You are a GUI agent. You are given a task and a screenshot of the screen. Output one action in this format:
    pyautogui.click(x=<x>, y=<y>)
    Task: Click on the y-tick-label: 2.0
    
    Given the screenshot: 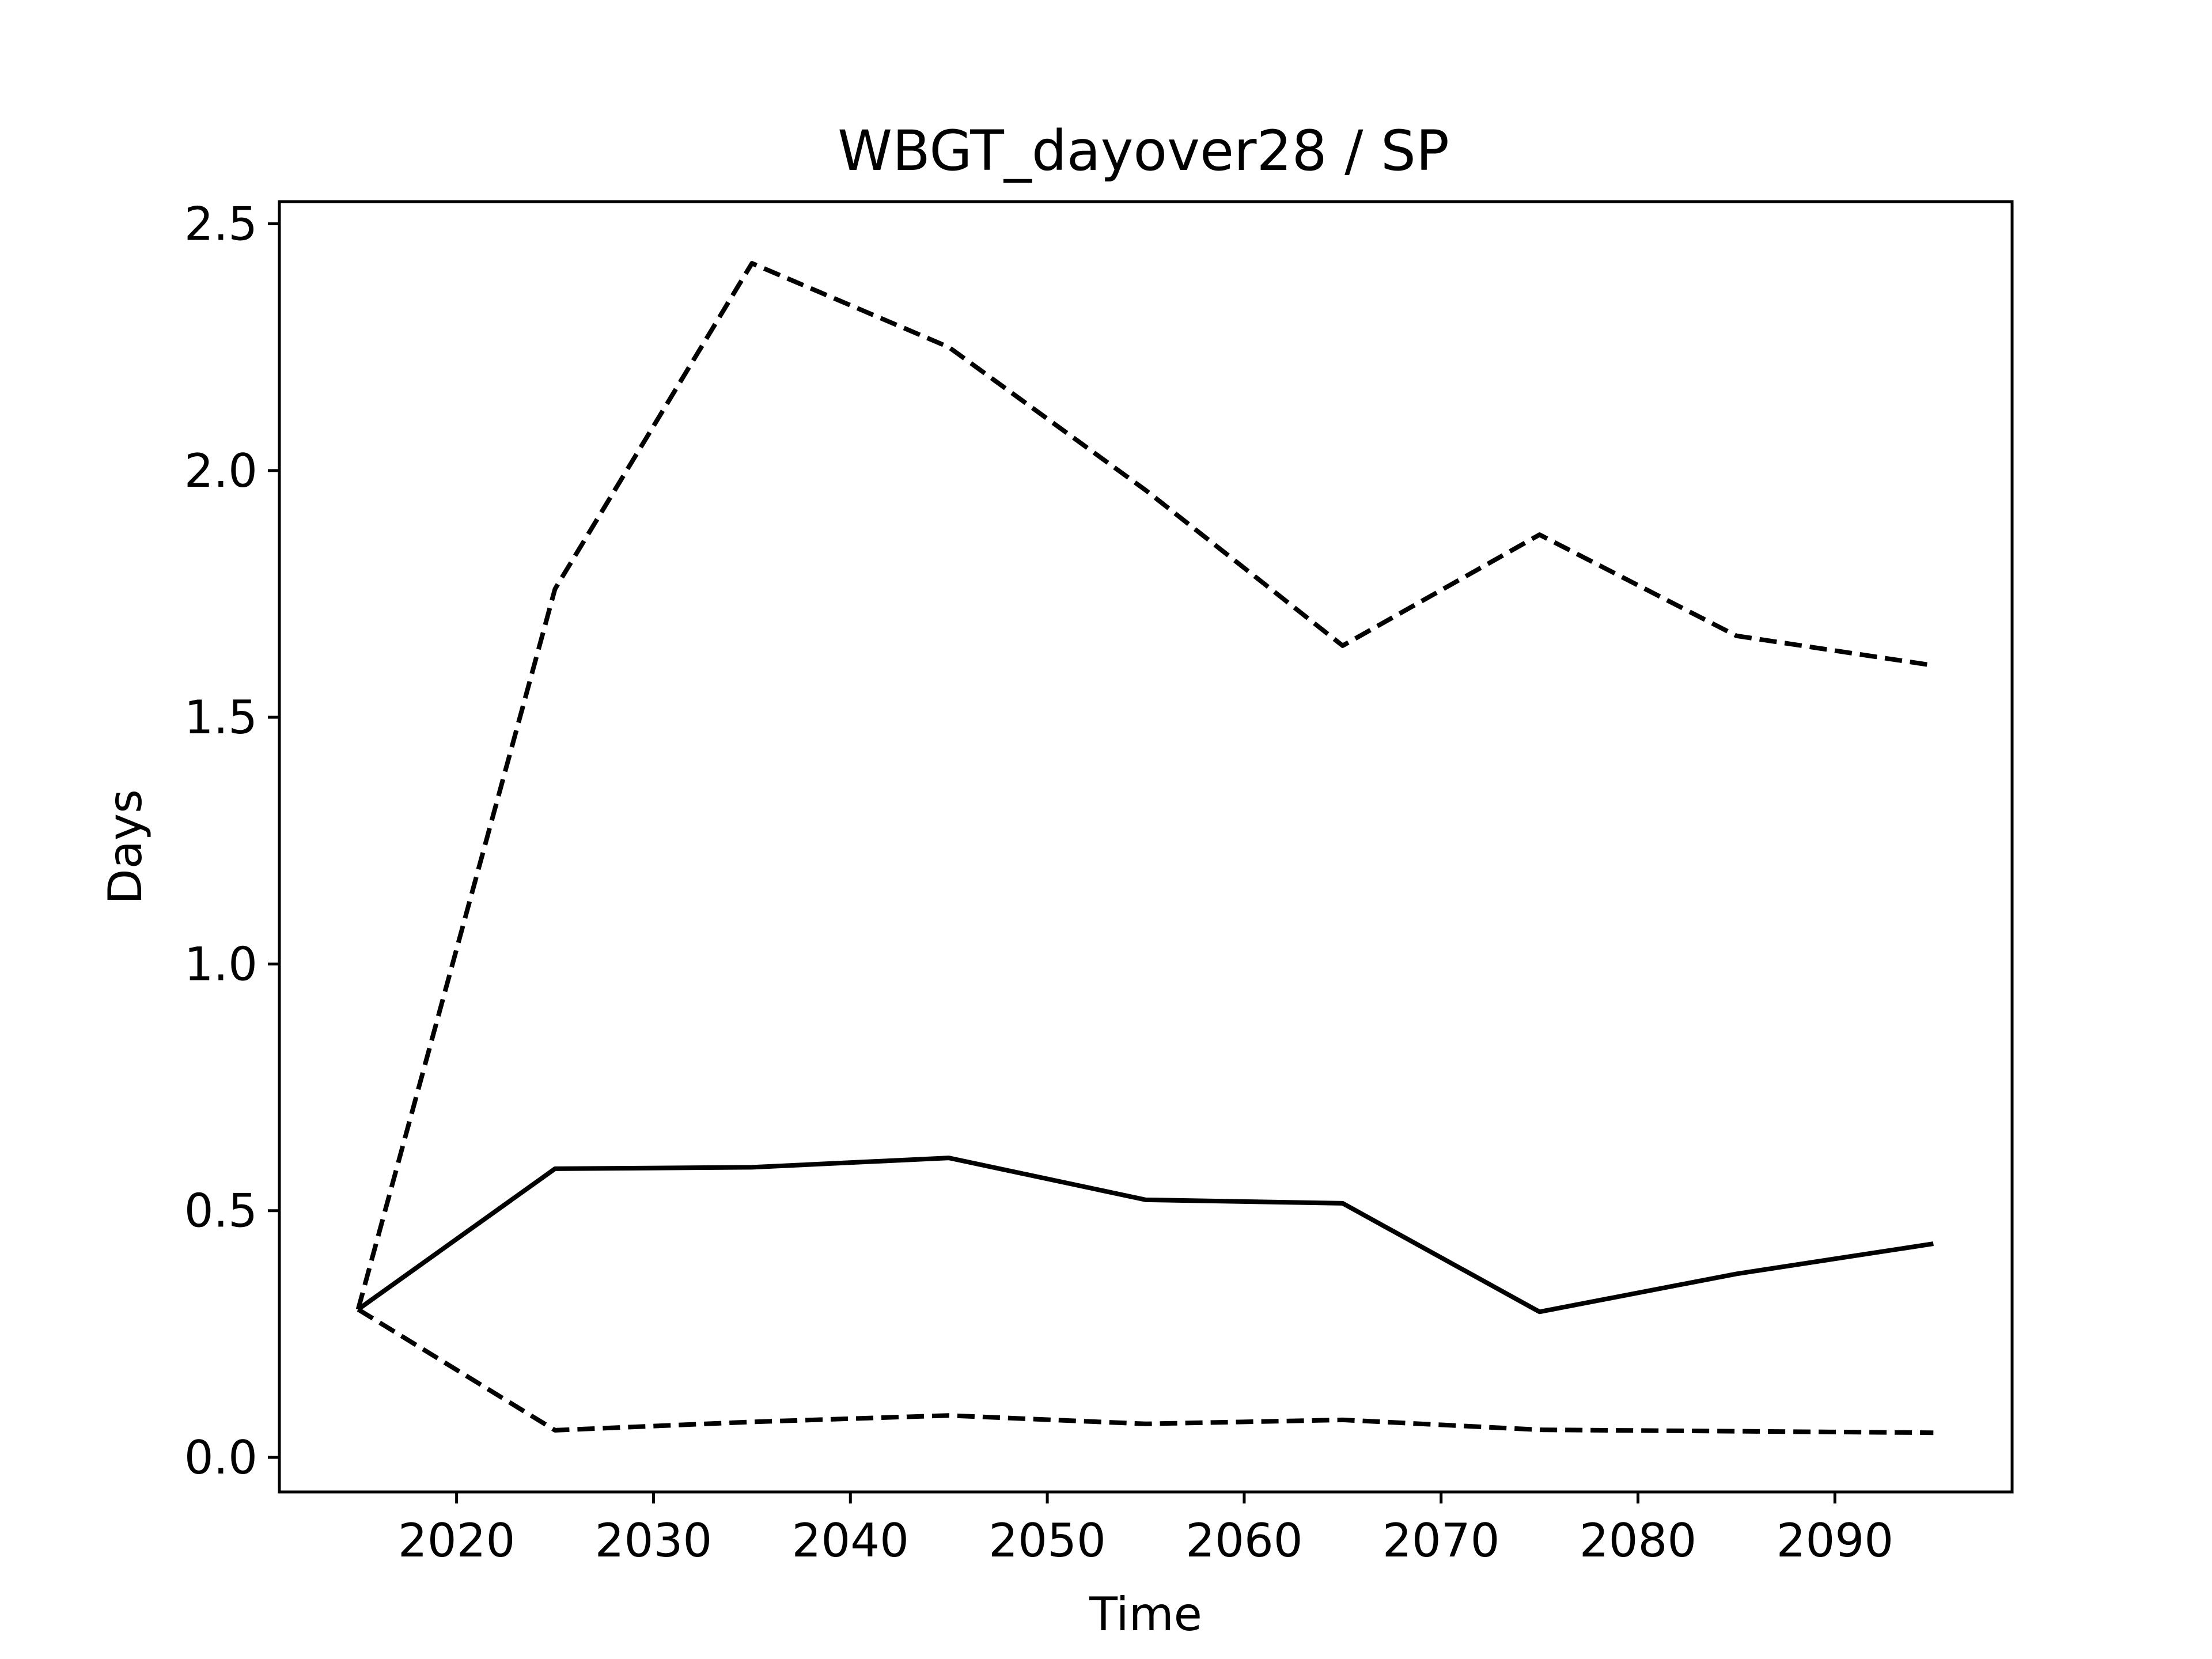 What is the action you would take?
    pyautogui.click(x=220, y=471)
    